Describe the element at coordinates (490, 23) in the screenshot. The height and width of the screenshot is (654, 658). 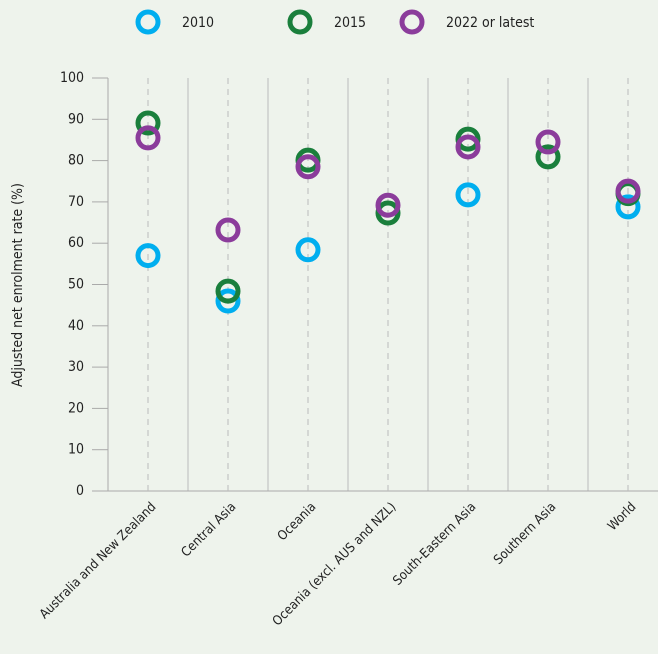
I see `legend-label: 2022 or latest` at that location.